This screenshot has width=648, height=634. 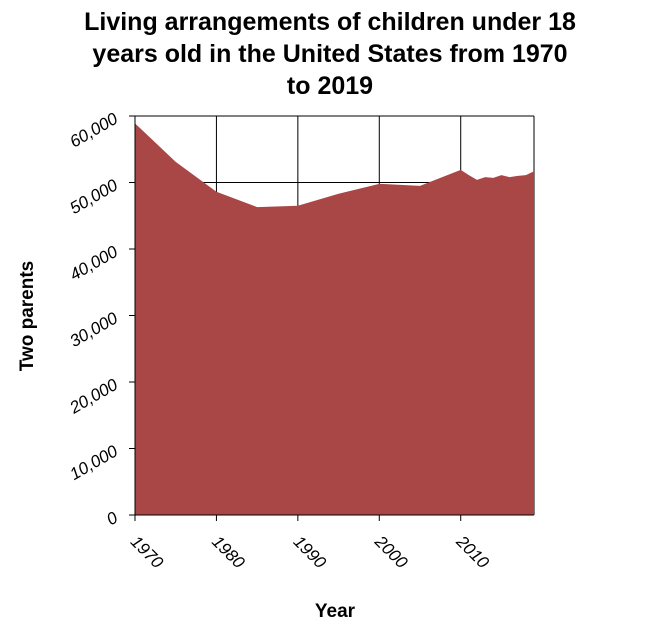 I want to click on y-tick-label-1: 10,000, so click(x=93, y=462).